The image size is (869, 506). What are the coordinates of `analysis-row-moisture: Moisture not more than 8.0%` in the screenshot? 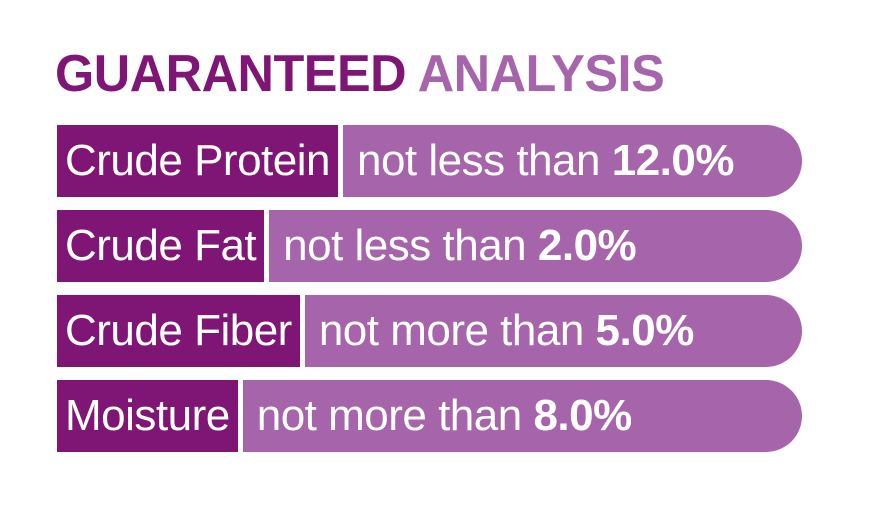 It's located at (429, 416).